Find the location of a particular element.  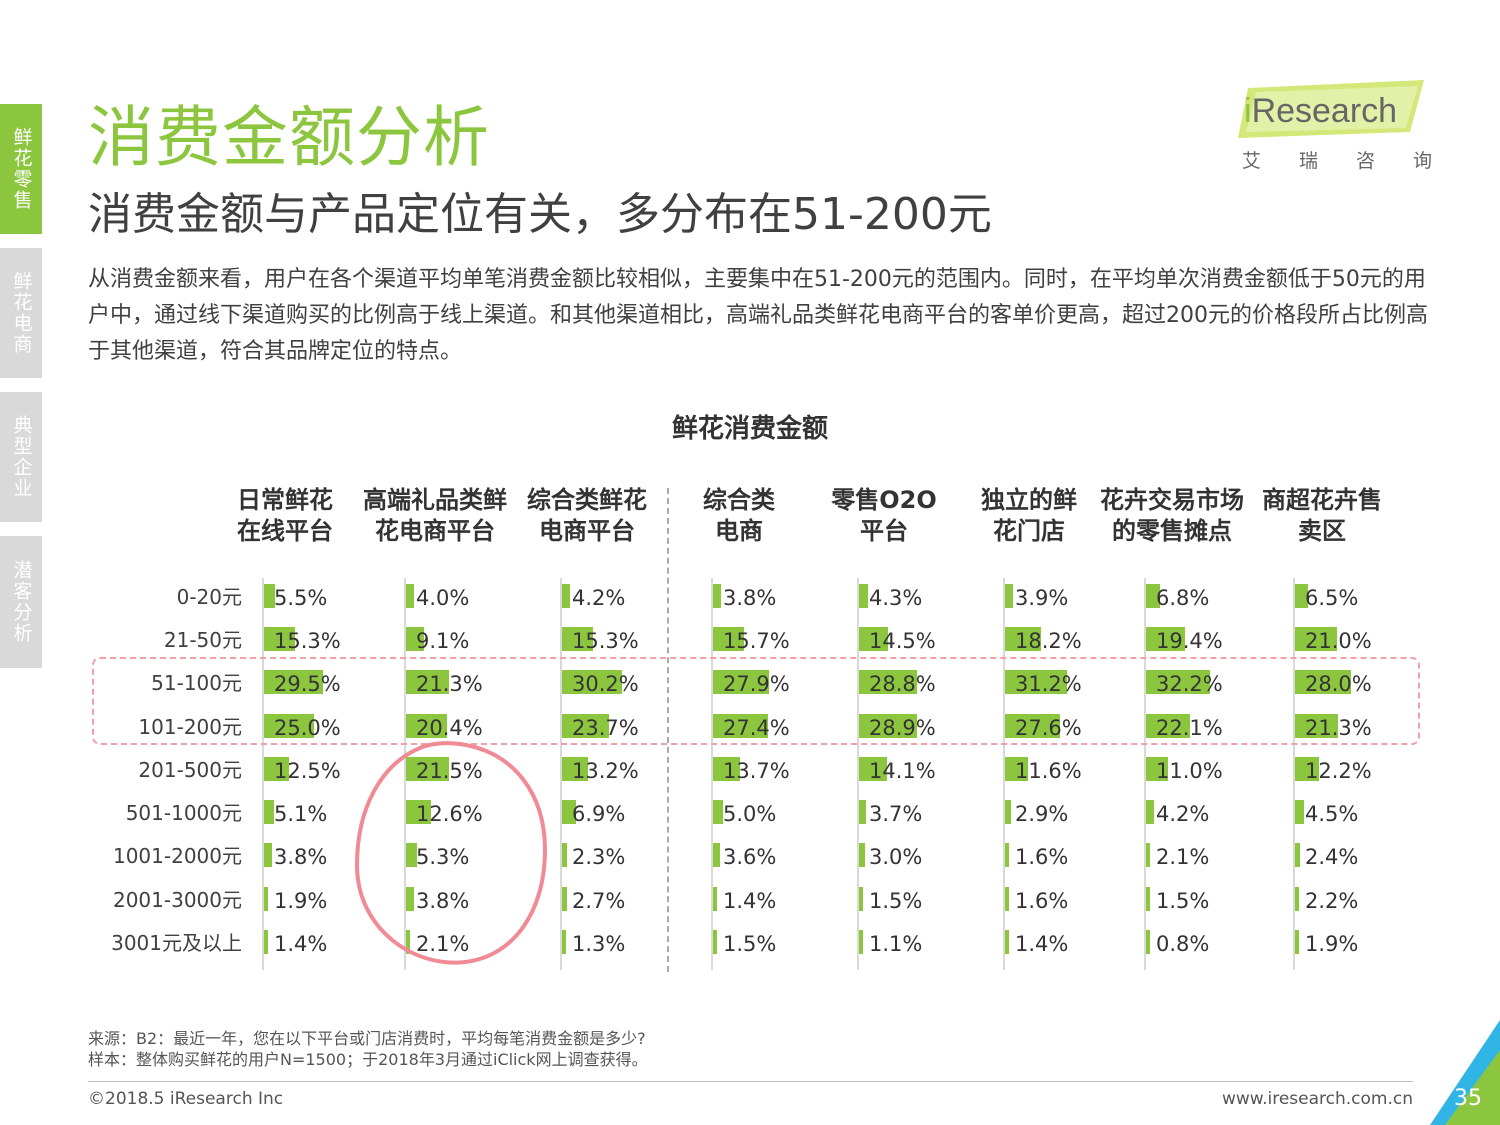

side-tab-label: 典型企业 is located at coordinates (21, 457).